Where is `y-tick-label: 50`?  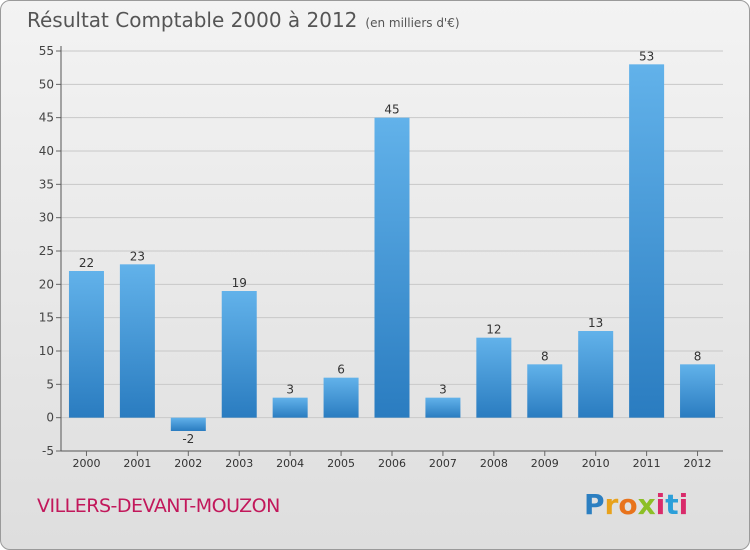
y-tick-label: 50 is located at coordinates (46, 84).